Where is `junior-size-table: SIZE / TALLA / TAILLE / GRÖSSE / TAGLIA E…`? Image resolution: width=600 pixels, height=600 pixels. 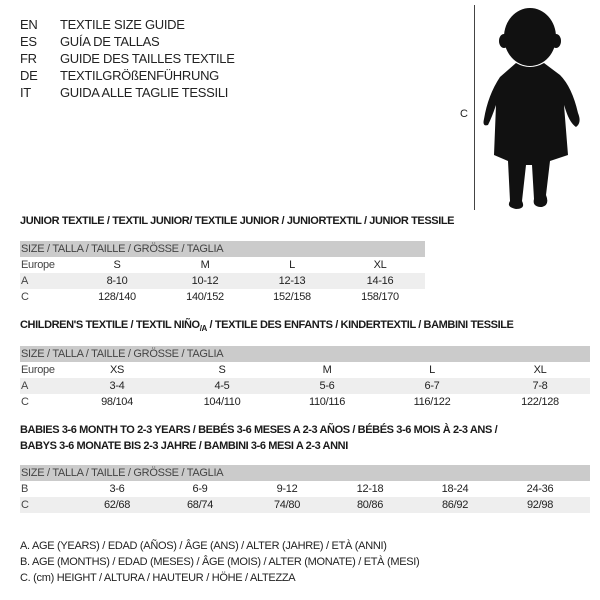
junior-size-table: SIZE / TALLA / TAILLE / GRÖSSE / TAGLIA E… is located at coordinates (222, 273).